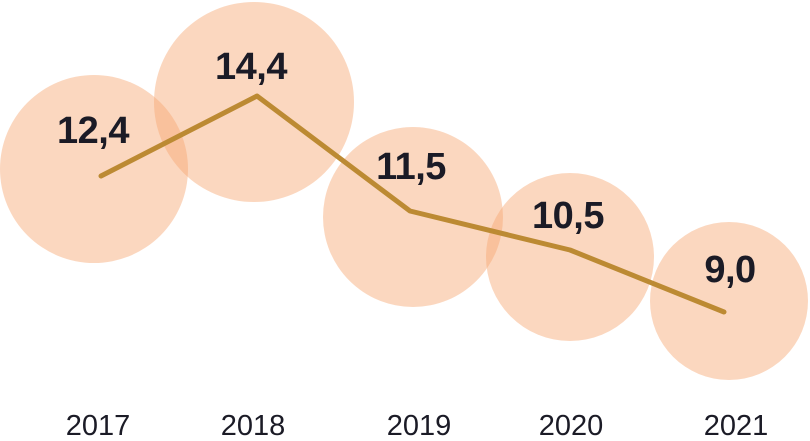 The height and width of the screenshot is (441, 810). I want to click on x-axis-label-2017: 2017, so click(98, 425).